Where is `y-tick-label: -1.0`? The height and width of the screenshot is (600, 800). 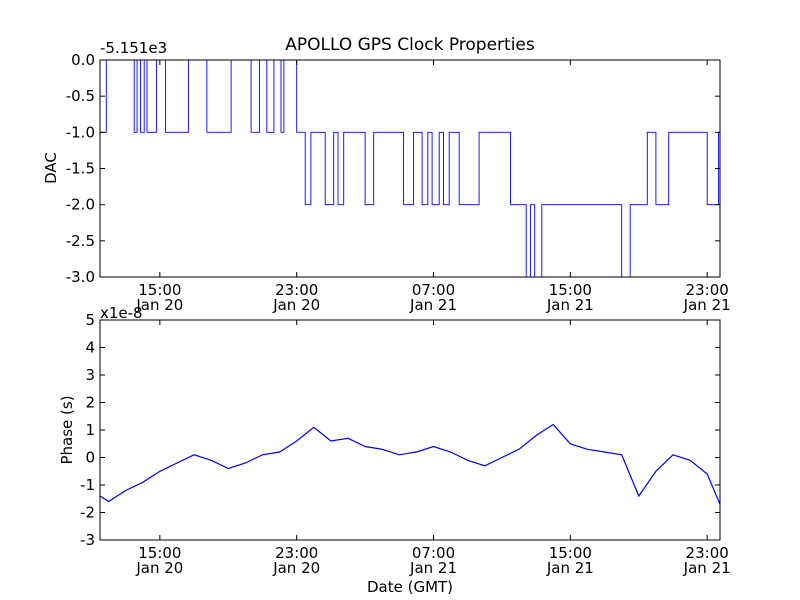
y-tick-label: -1.0 is located at coordinates (80, 132).